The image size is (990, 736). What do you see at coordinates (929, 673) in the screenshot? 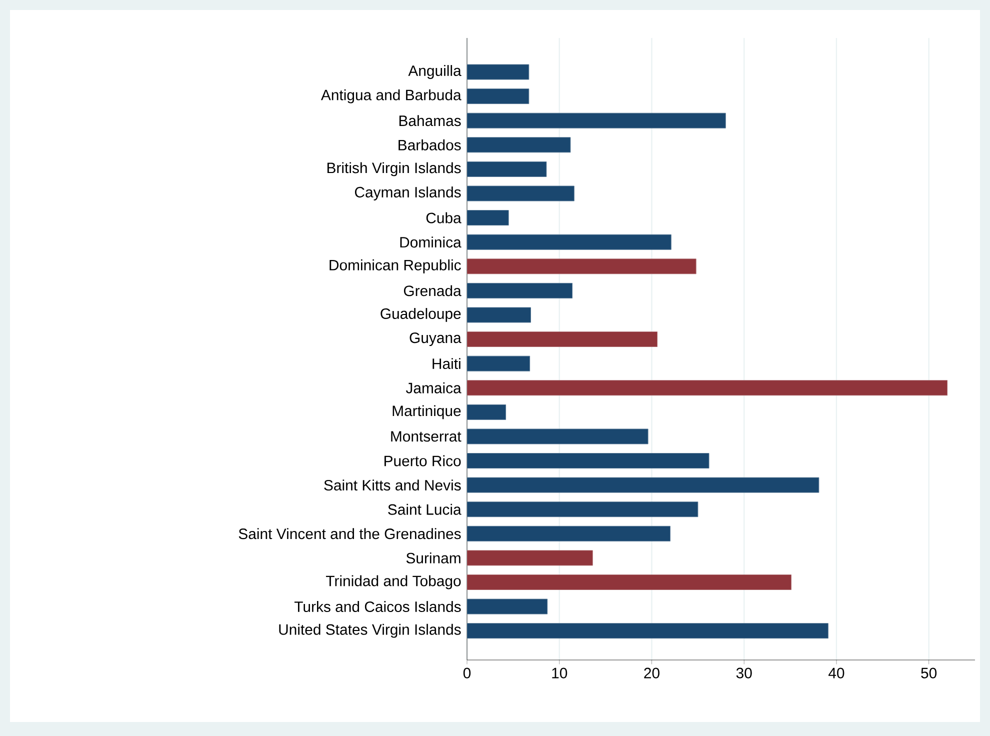
I see `x-tick-label: 50` at bounding box center [929, 673].